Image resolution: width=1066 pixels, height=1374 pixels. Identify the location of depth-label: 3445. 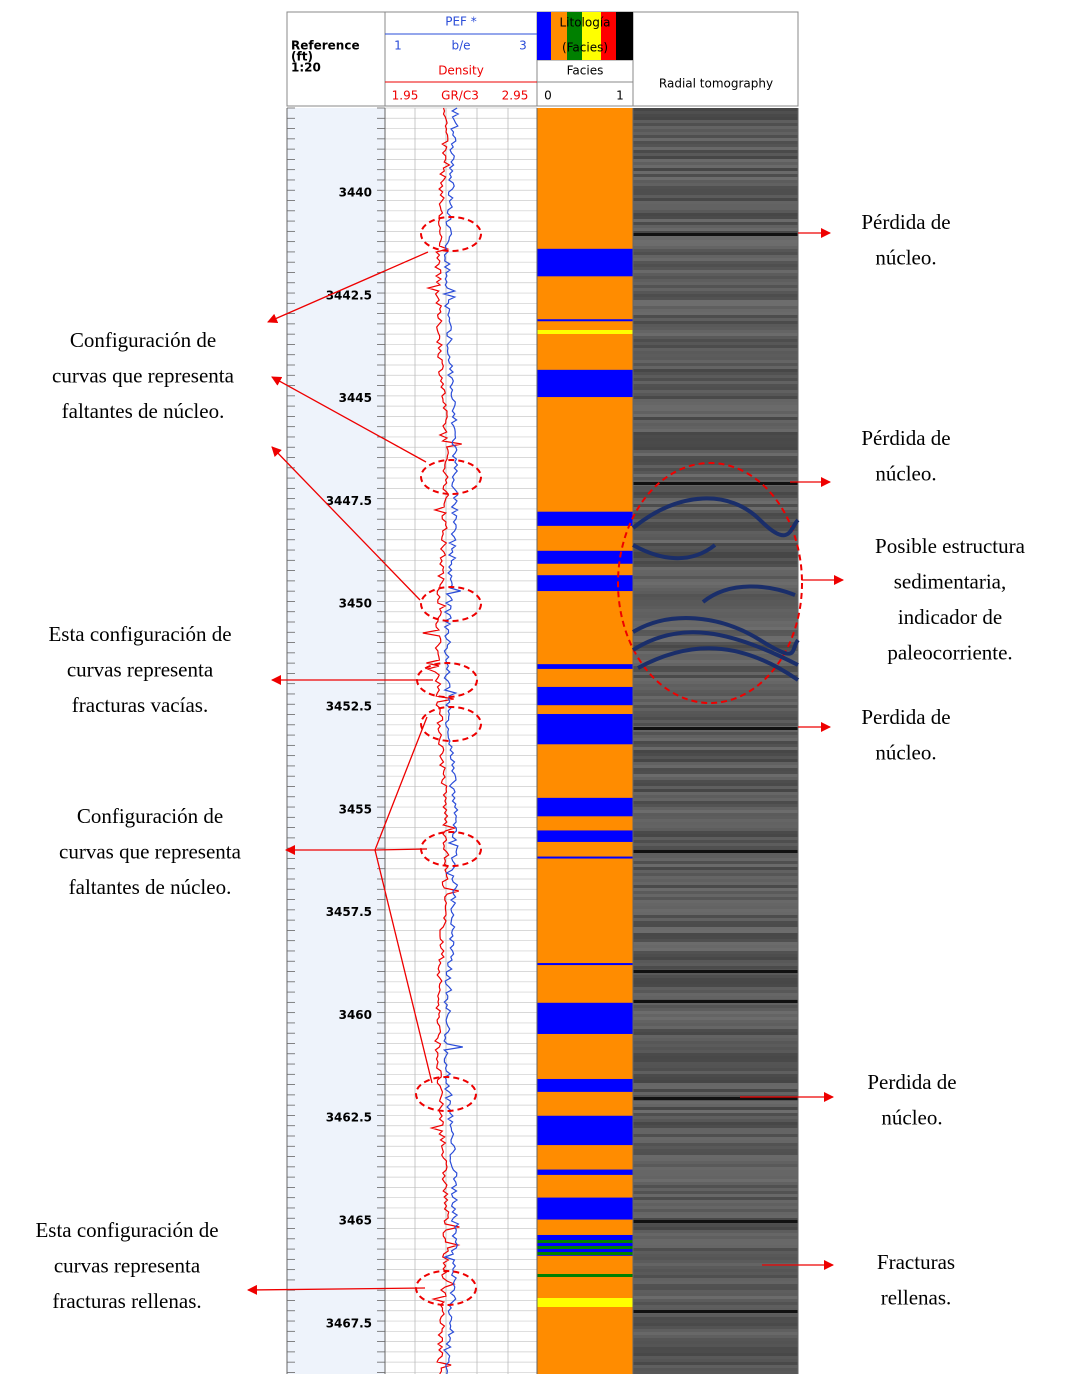
(355, 398).